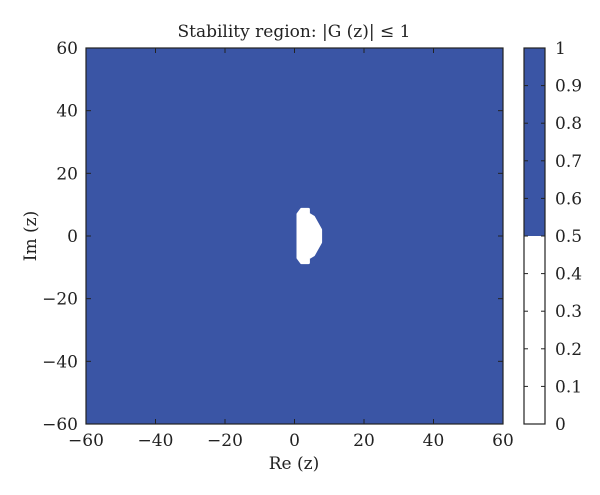 The width and height of the screenshot is (600, 495). What do you see at coordinates (72, 237) in the screenshot?
I see `y-tick-label: 0` at bounding box center [72, 237].